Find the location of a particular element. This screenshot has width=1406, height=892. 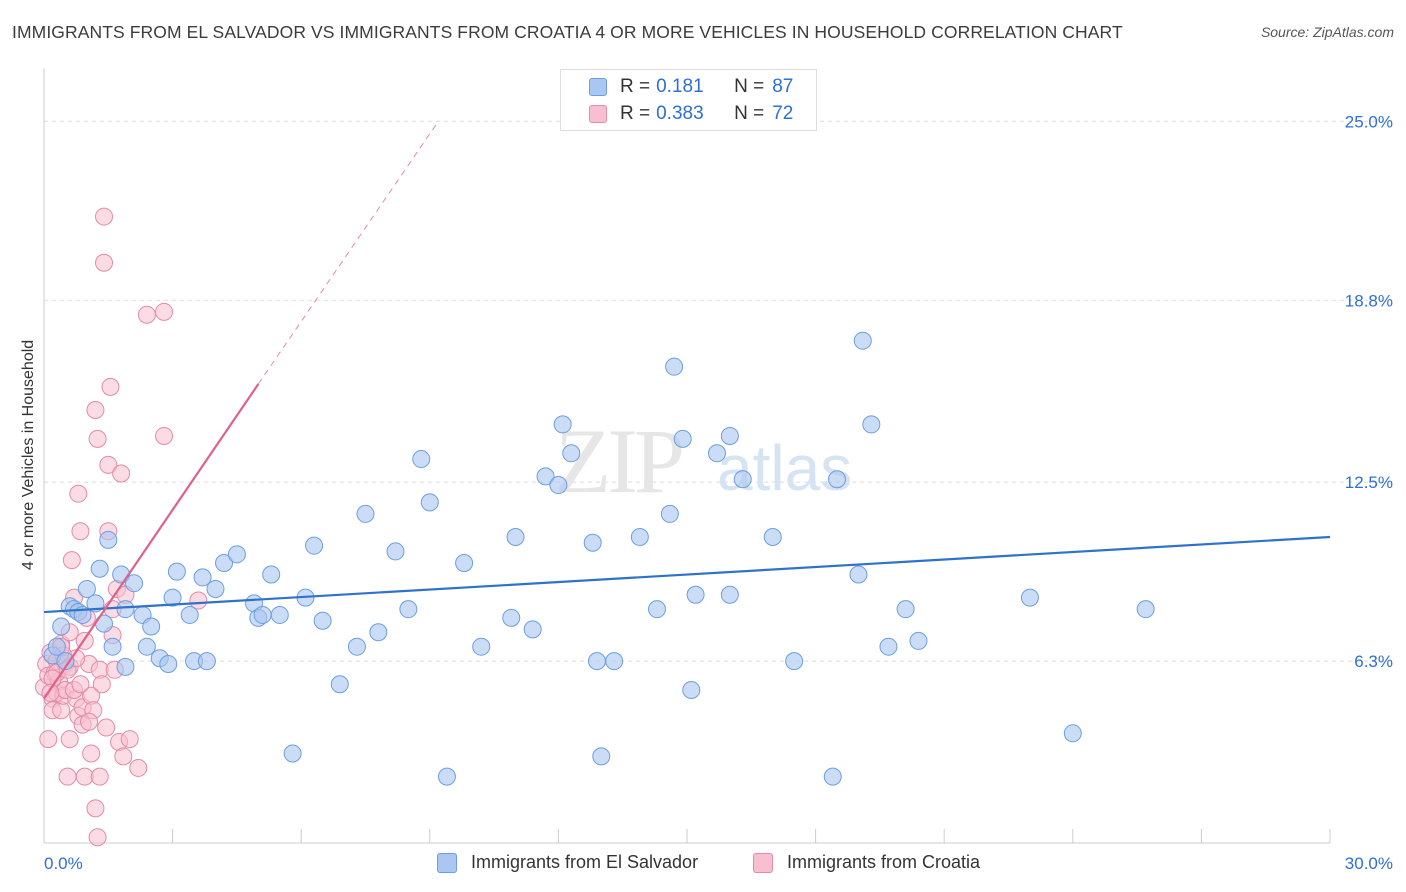

y-tick-label: 6.3% is located at coordinates (1373, 661).